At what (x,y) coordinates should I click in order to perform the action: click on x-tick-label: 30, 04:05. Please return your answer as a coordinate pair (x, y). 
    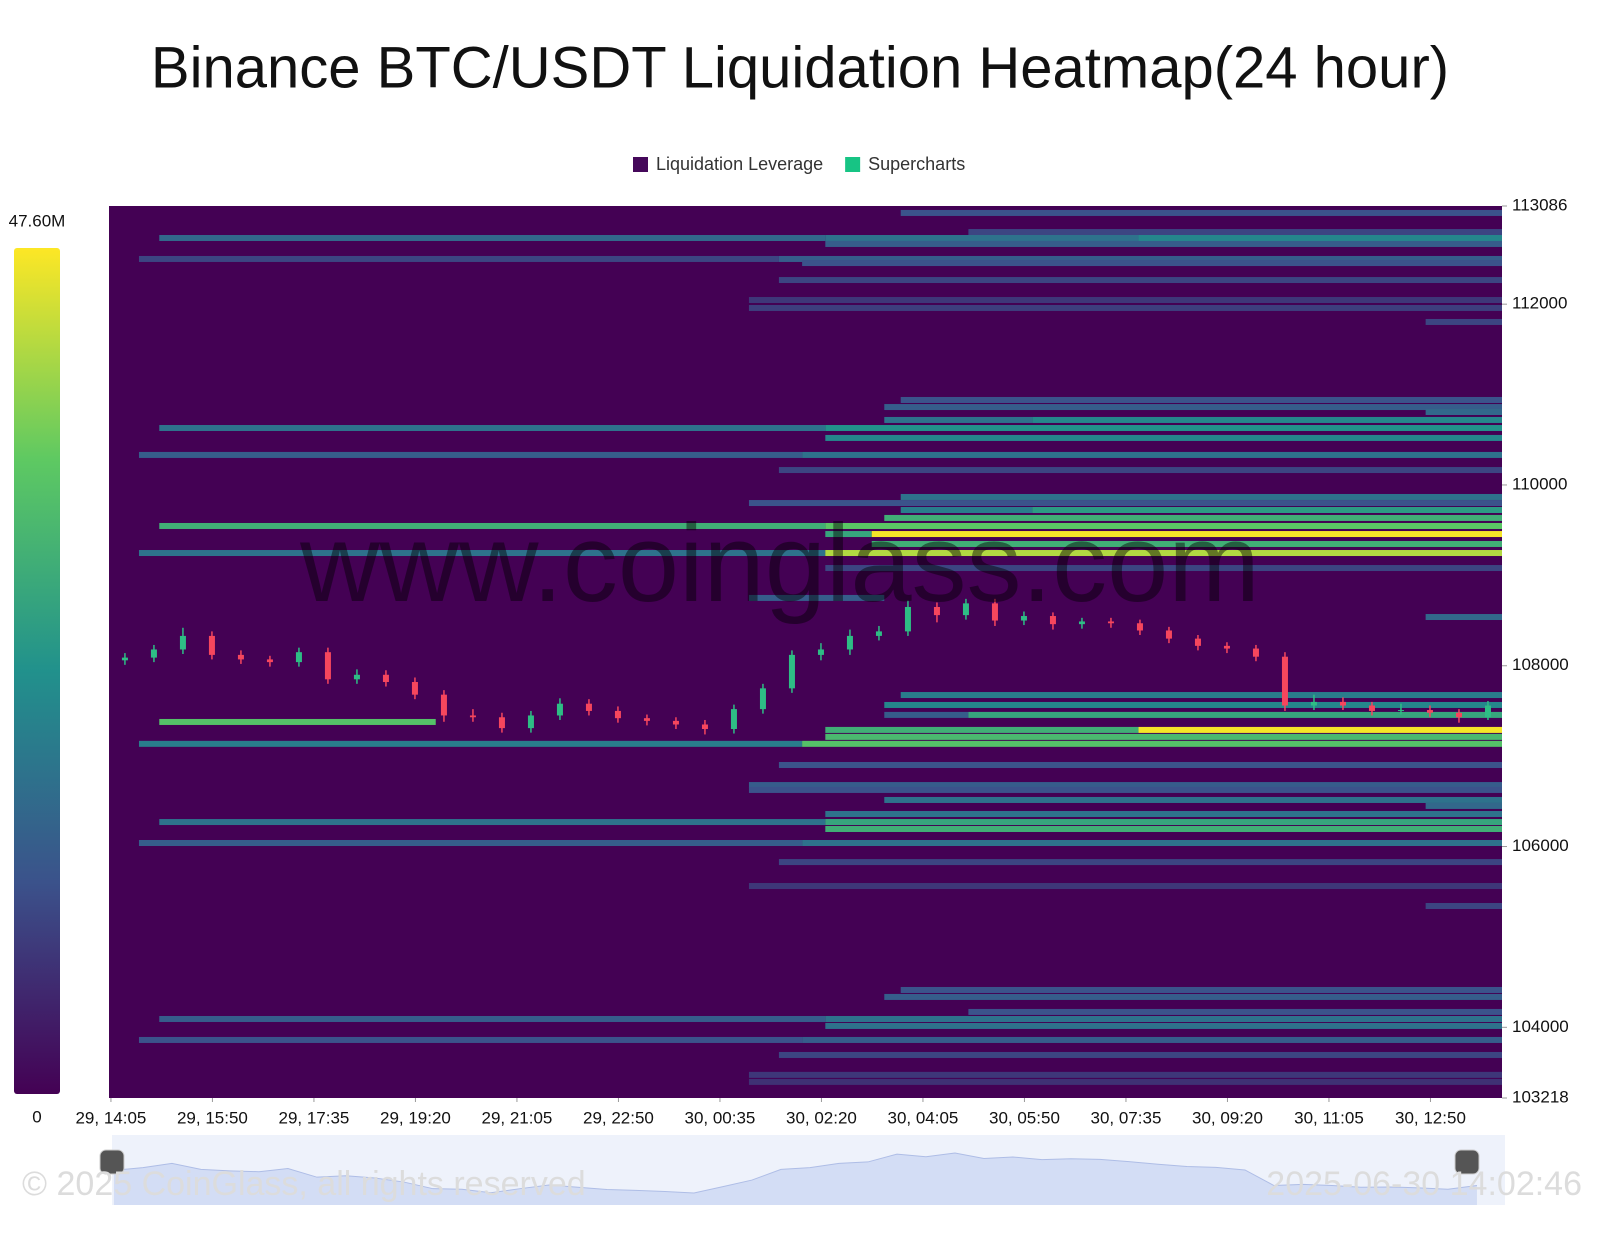
    Looking at the image, I should click on (922, 1117).